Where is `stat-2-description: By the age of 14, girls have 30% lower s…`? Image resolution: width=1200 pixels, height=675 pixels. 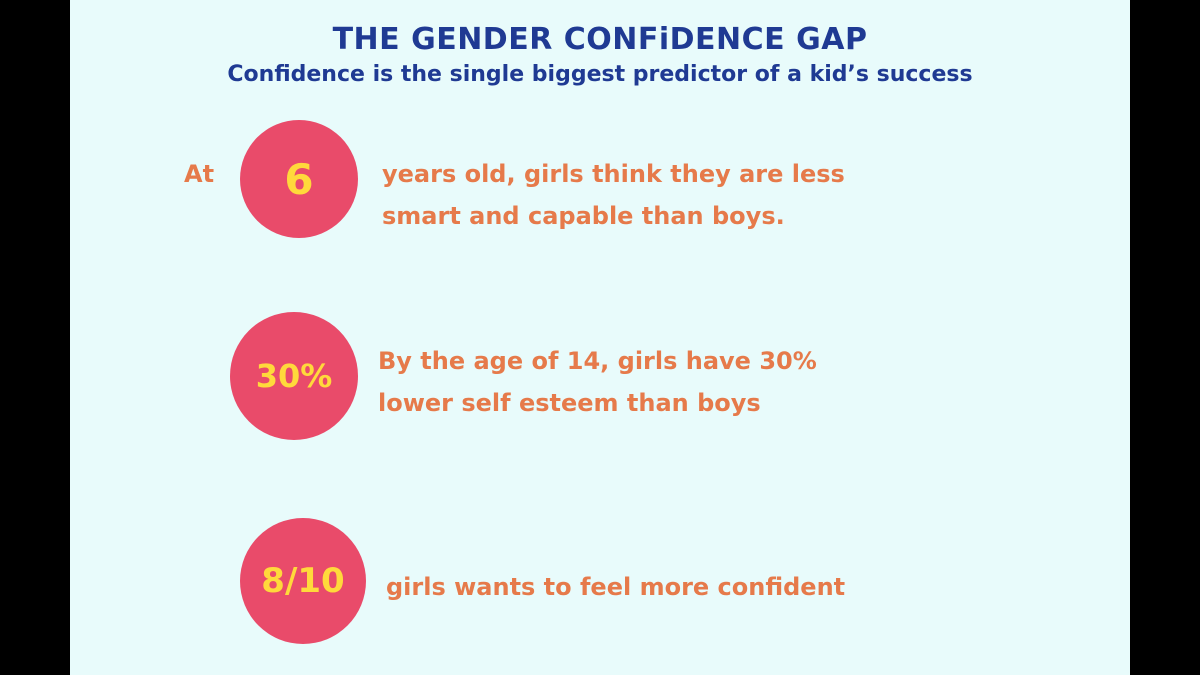
stat-2-description: By the age of 14, girls have 30% lower s… is located at coordinates (597, 382).